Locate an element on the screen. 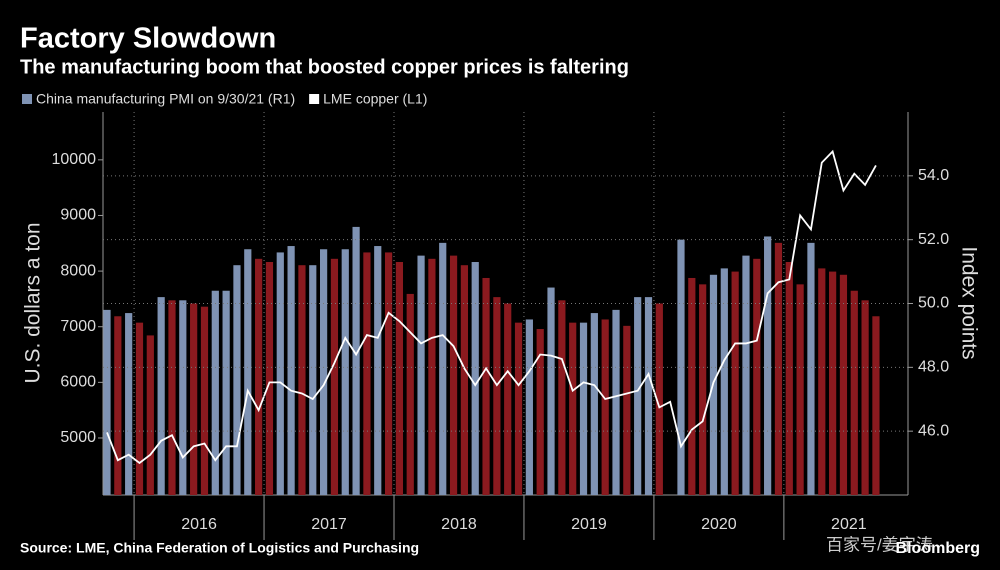 The height and width of the screenshot is (570, 1000). x-tick-label: 2016 is located at coordinates (199, 524).